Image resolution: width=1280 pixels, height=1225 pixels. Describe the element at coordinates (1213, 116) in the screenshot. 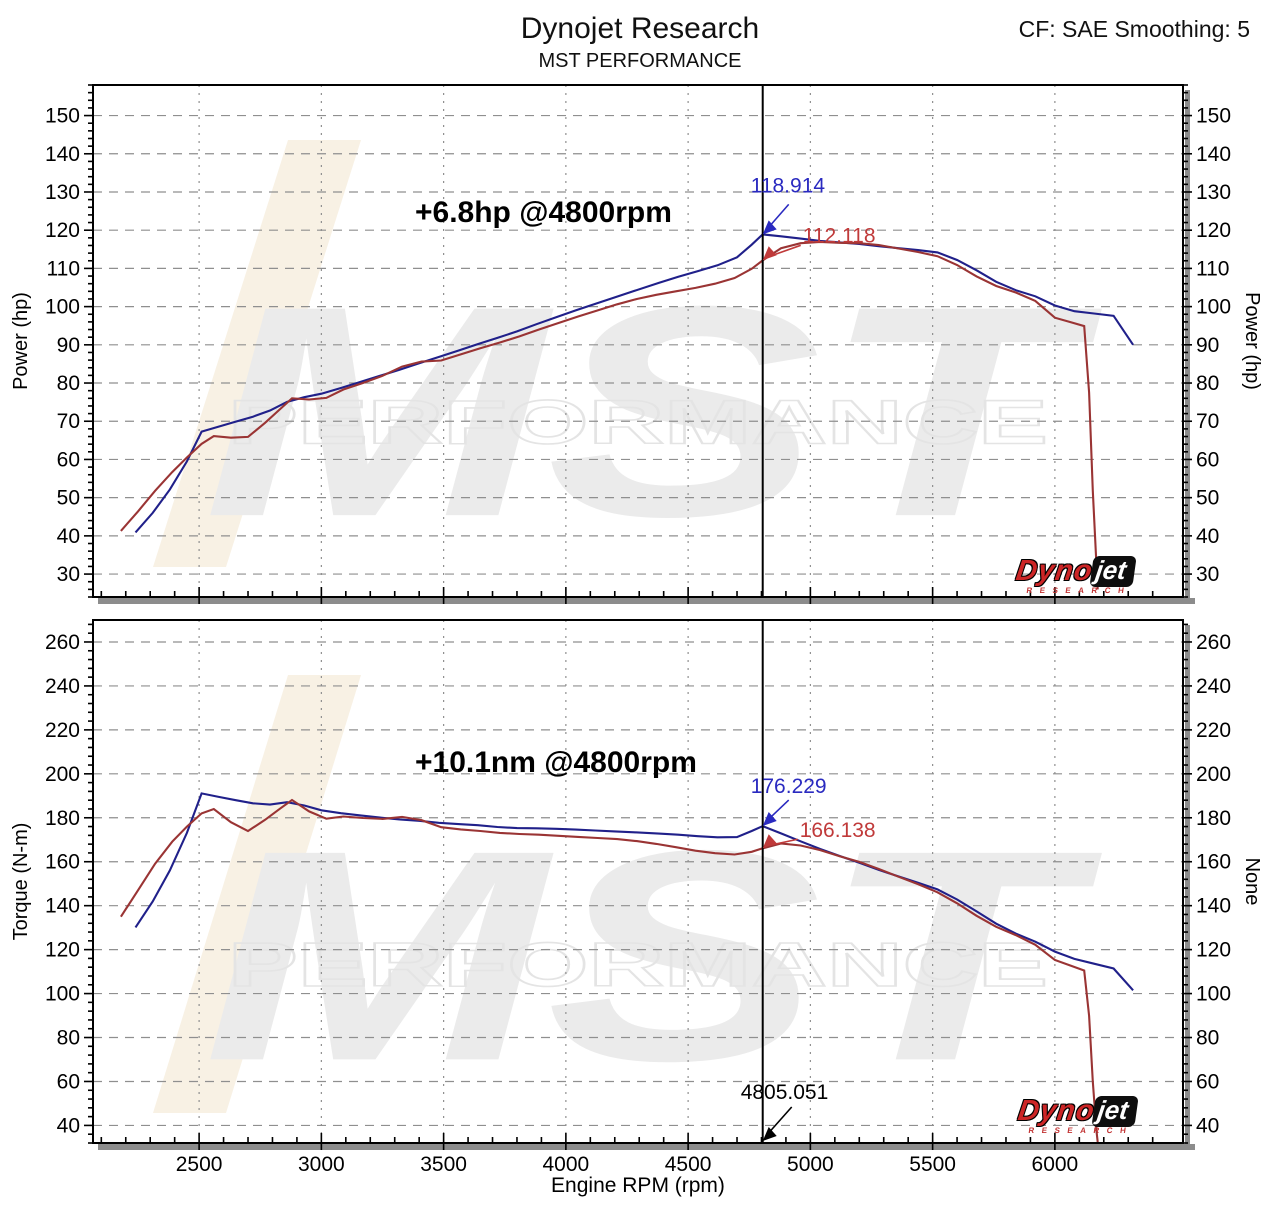

I see `y-tick-label-right-150: 150` at that location.